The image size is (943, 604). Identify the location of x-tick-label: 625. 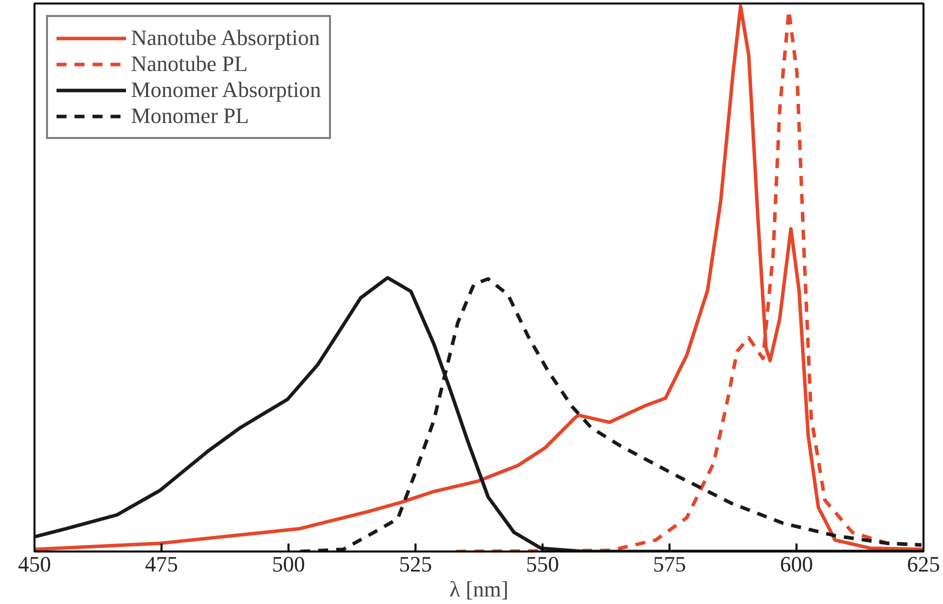
(923, 564).